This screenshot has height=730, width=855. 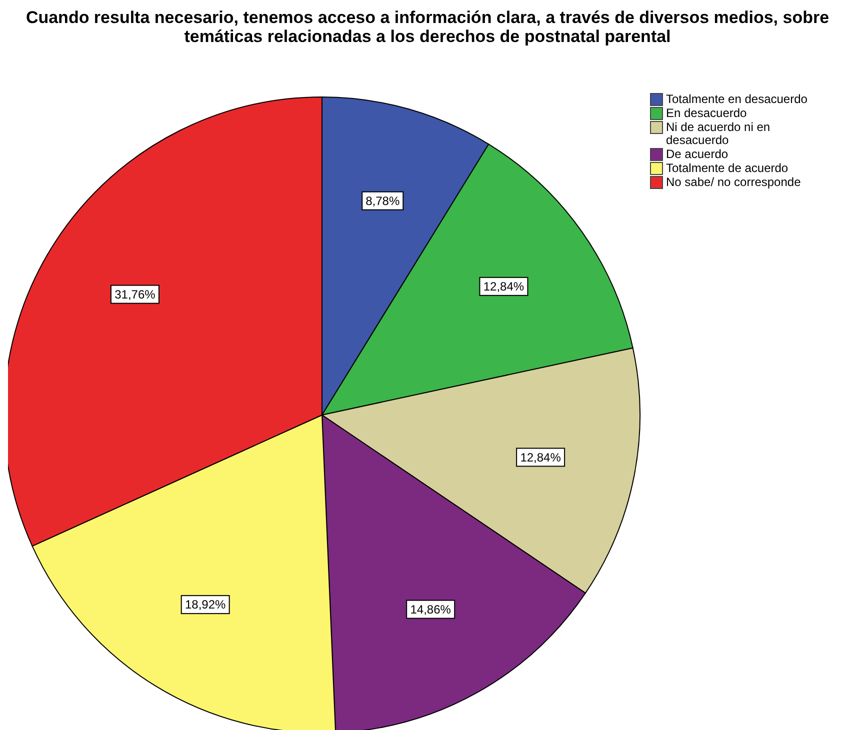 I want to click on data-label: 8,78%, so click(x=383, y=201).